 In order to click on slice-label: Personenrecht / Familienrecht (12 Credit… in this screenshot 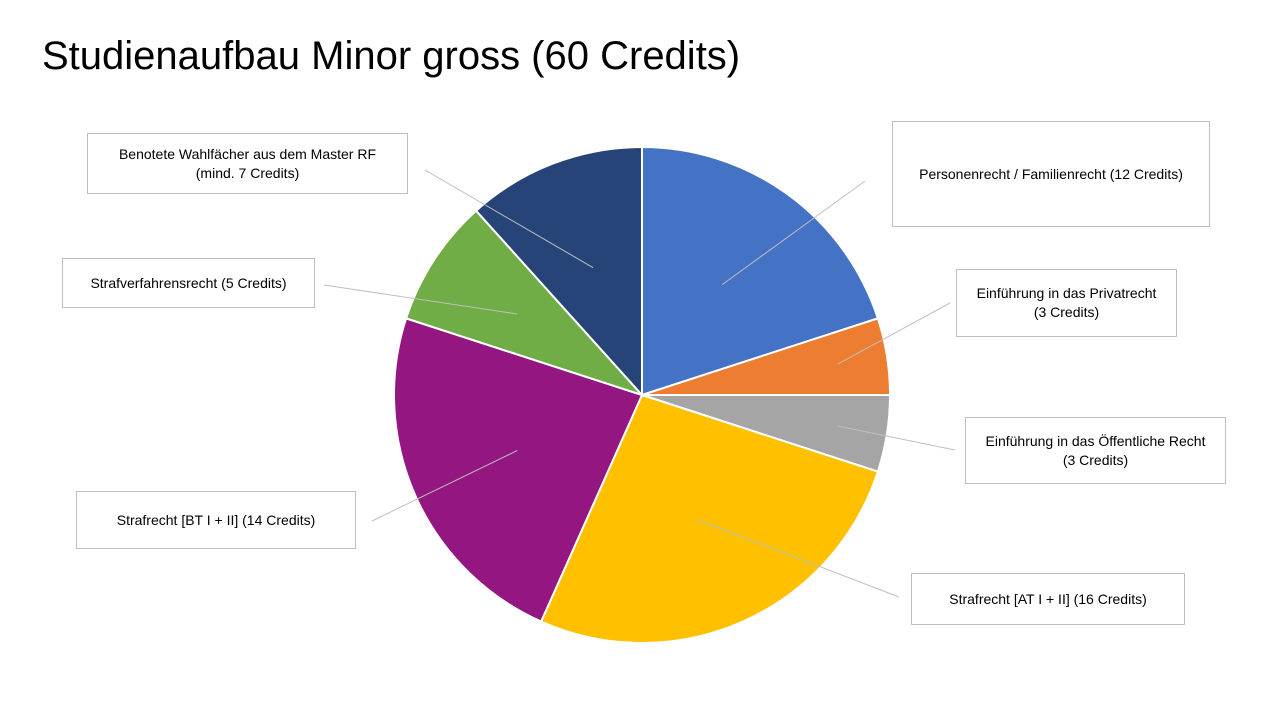, I will do `click(1051, 174)`.